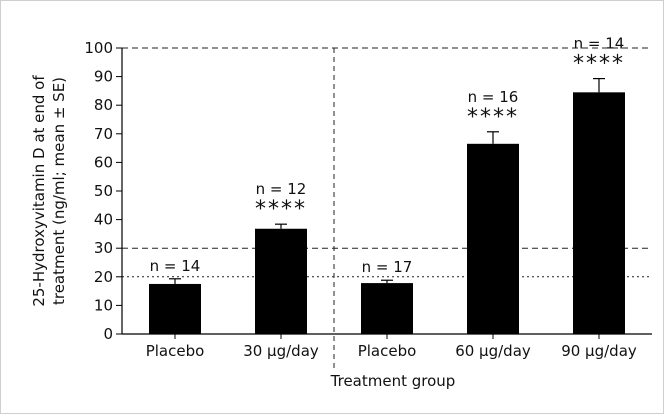  What do you see at coordinates (103, 277) in the screenshot?
I see `y-tick-label: 20` at bounding box center [103, 277].